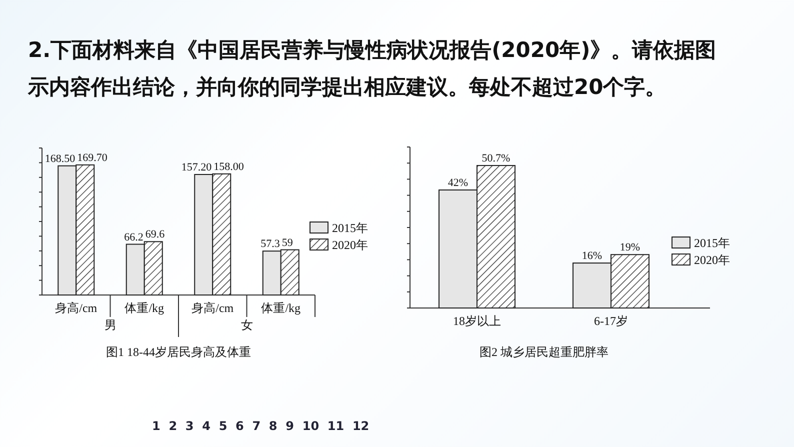 The image size is (794, 447). I want to click on text: 图2 城乡居民超重肥胖率, so click(544, 352).